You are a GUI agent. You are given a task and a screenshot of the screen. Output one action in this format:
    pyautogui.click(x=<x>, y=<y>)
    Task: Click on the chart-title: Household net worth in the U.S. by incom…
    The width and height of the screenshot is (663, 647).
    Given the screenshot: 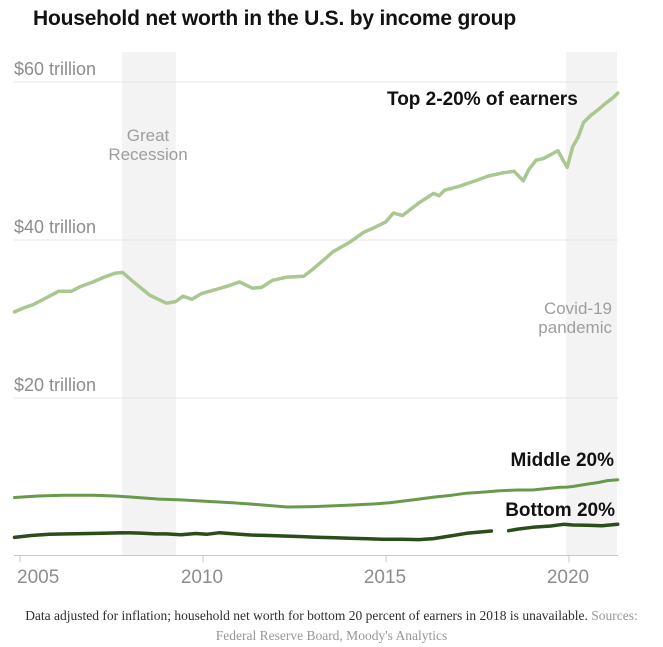 What is the action you would take?
    pyautogui.click(x=274, y=18)
    